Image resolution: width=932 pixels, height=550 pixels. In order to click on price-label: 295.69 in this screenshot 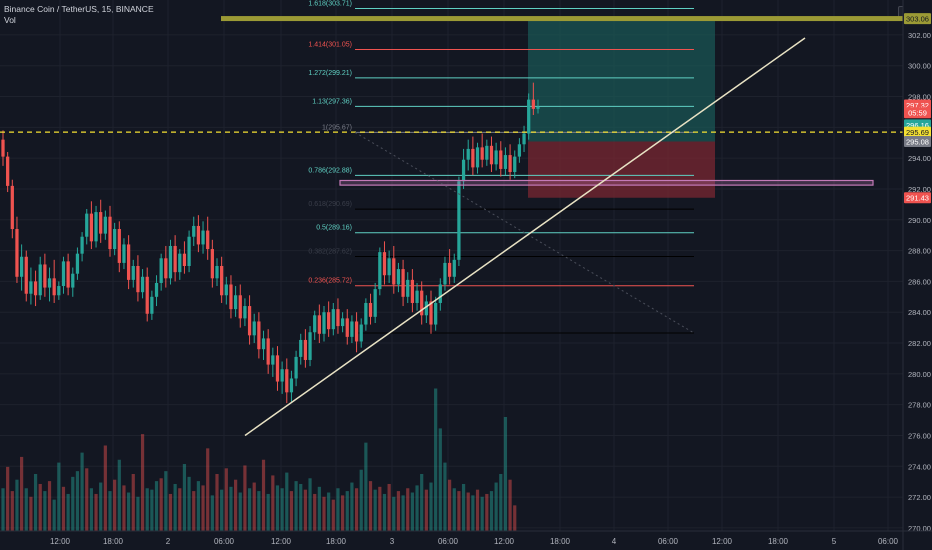, I will do `click(917, 132)`.